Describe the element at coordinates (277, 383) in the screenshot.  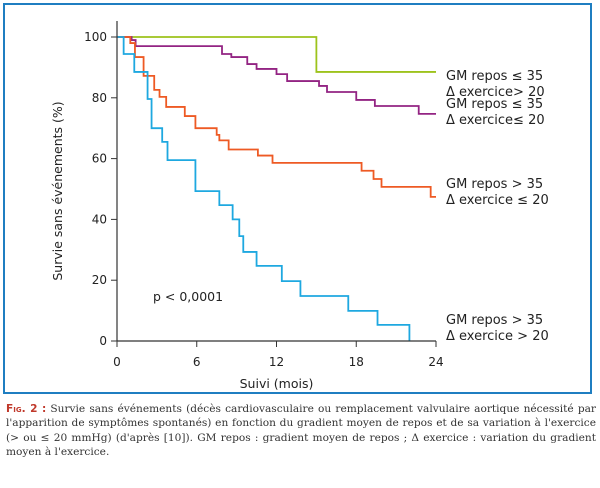
I see `x-axis-label: Suivi (mois)` at that location.